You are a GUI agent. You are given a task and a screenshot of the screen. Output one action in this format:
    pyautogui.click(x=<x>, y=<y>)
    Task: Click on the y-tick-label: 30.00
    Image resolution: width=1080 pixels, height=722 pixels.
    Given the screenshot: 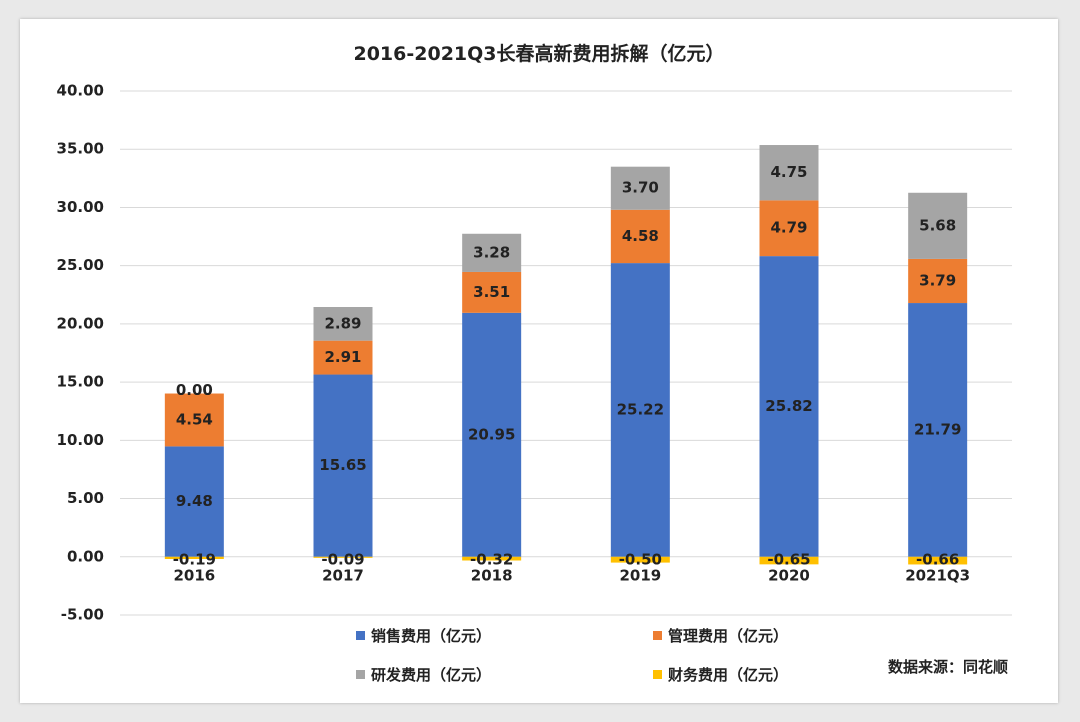 What is the action you would take?
    pyautogui.click(x=80, y=207)
    